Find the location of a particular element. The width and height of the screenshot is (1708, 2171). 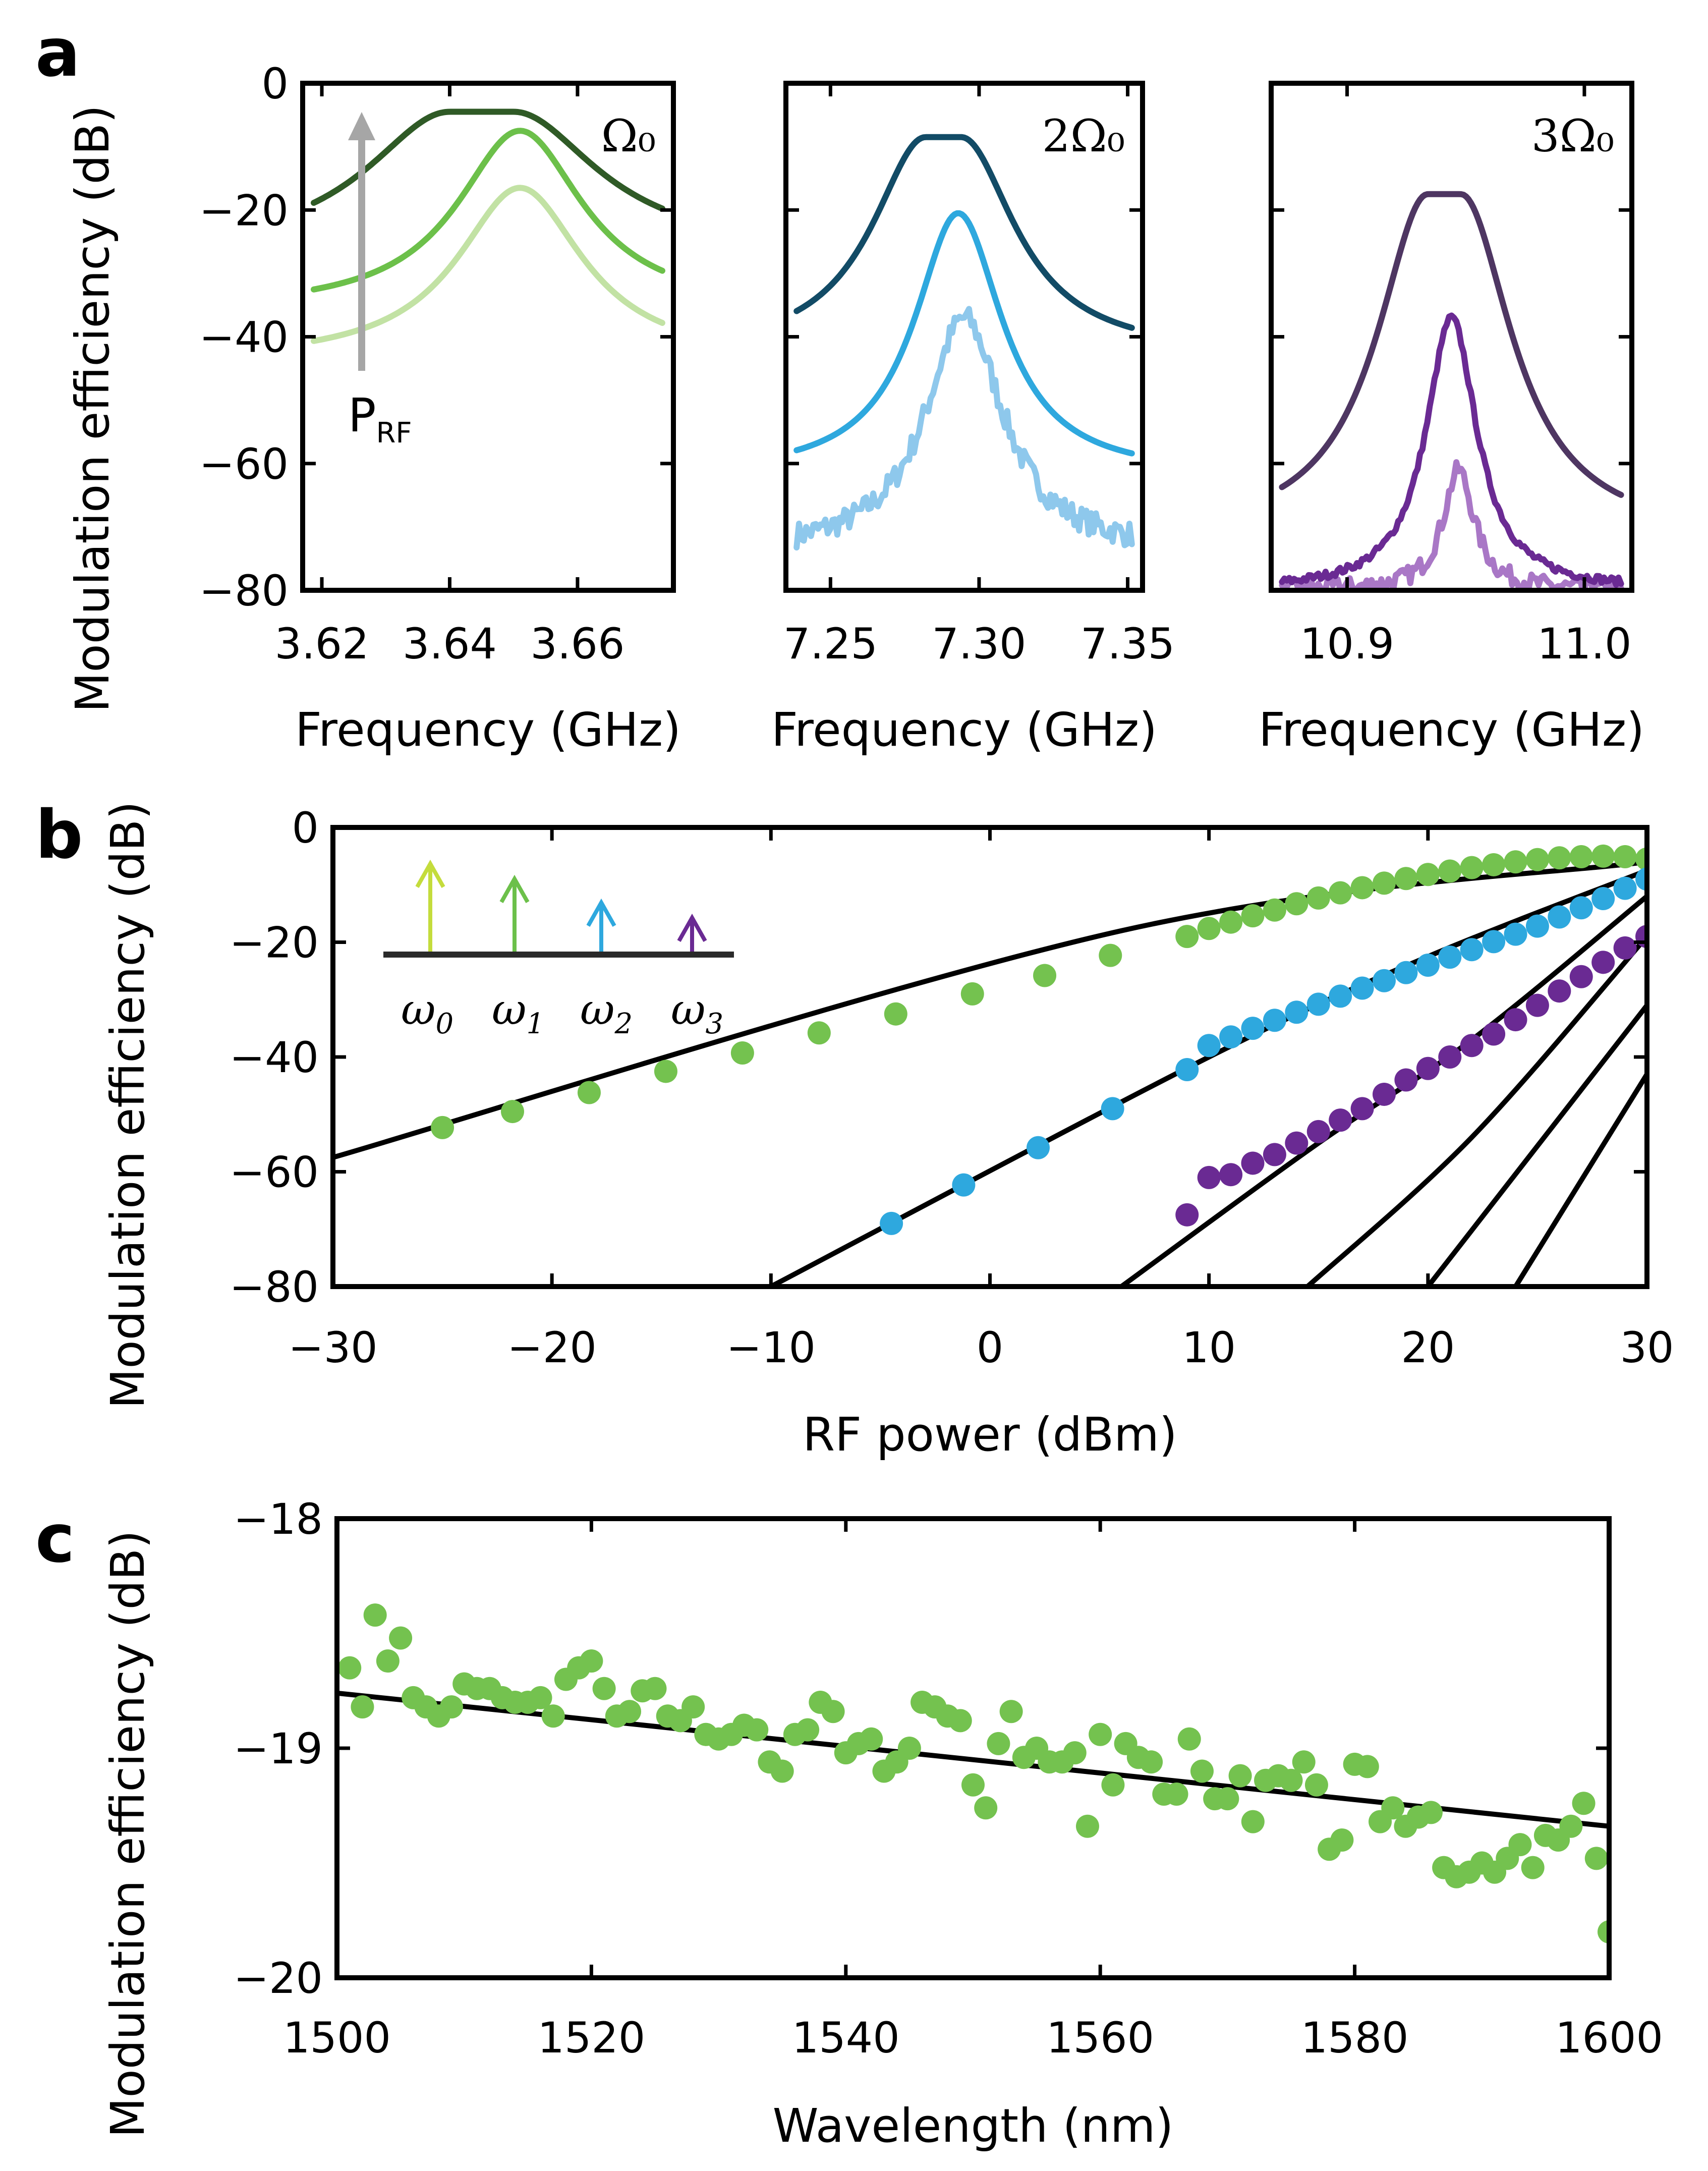

panel-a-subplot-2-harmonic-label: 2Ω₀ is located at coordinates (1083, 136).